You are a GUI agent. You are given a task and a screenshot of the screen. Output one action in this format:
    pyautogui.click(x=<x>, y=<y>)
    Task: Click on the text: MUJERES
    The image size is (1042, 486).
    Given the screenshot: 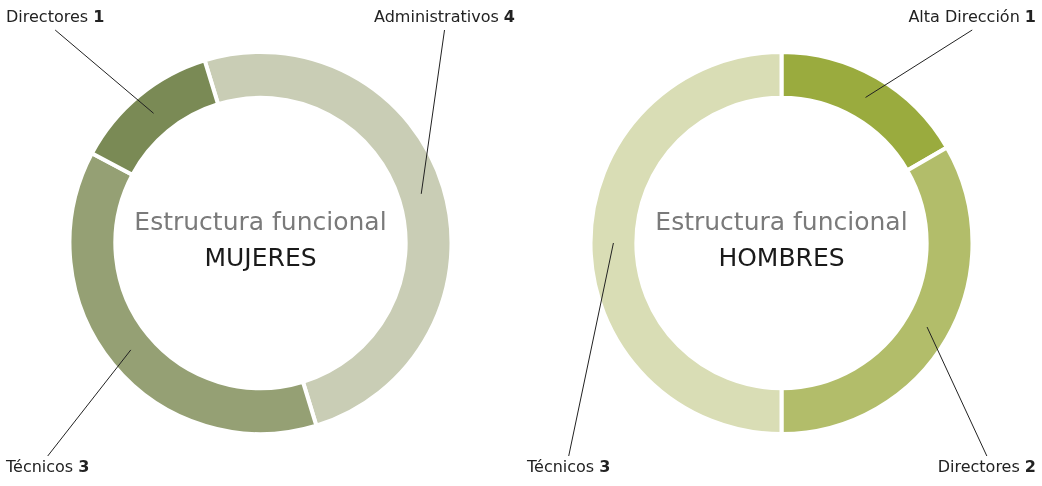 What is the action you would take?
    pyautogui.click(x=260, y=257)
    